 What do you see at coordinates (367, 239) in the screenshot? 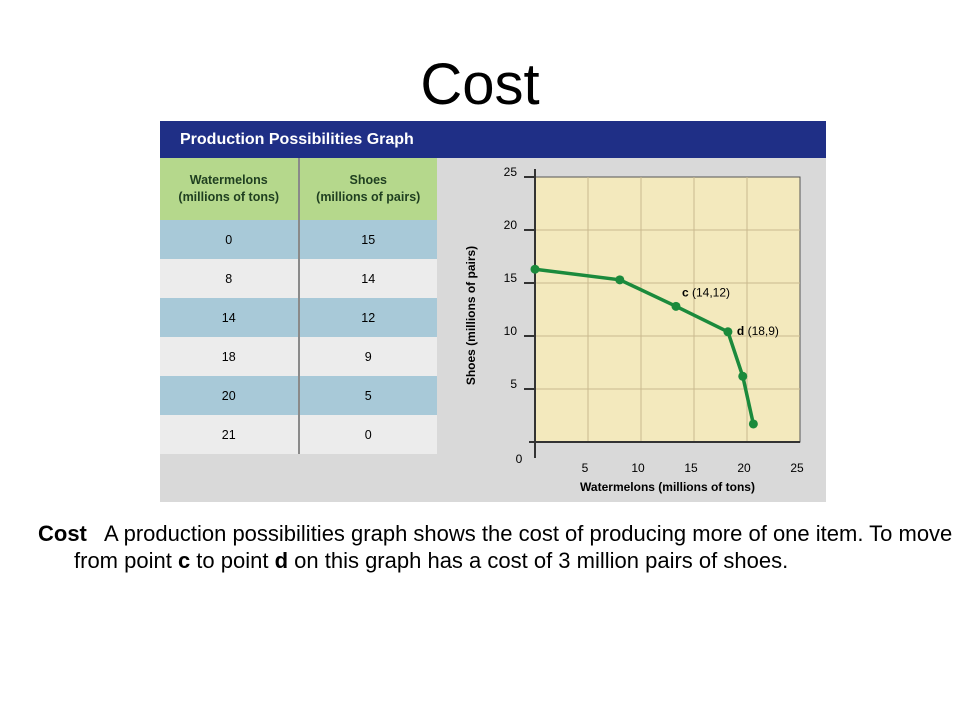
I see `table-cell: 15` at bounding box center [367, 239].